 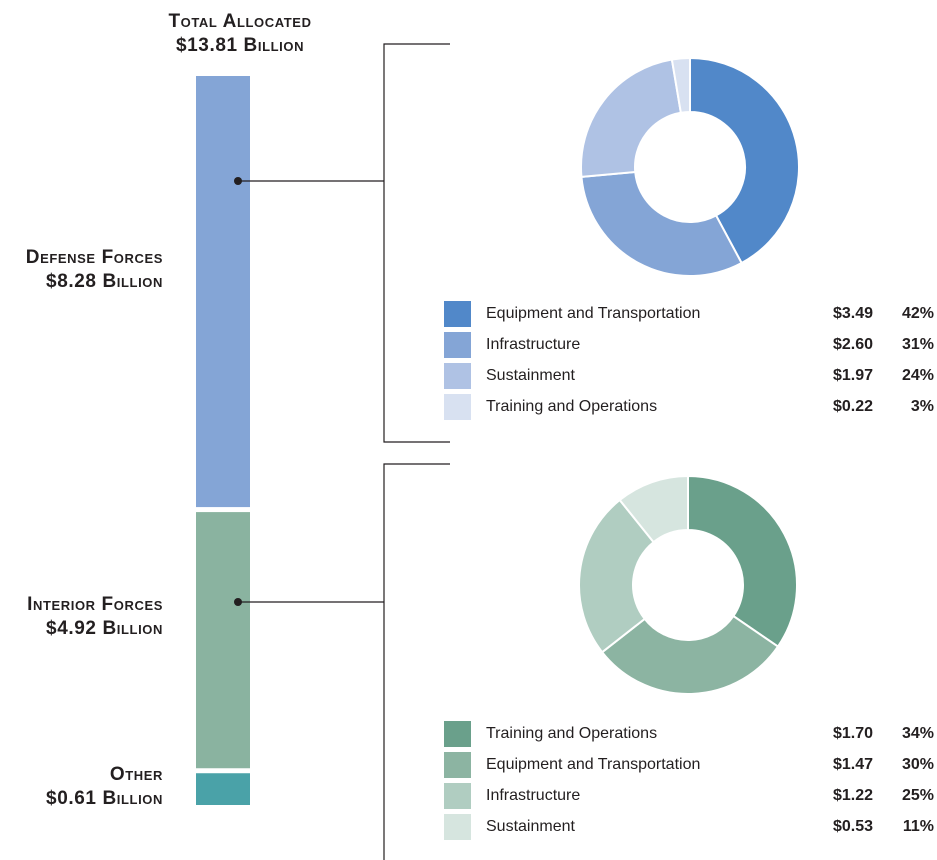 What do you see at coordinates (852, 375) in the screenshot?
I see `legend-amount: $1.97` at bounding box center [852, 375].